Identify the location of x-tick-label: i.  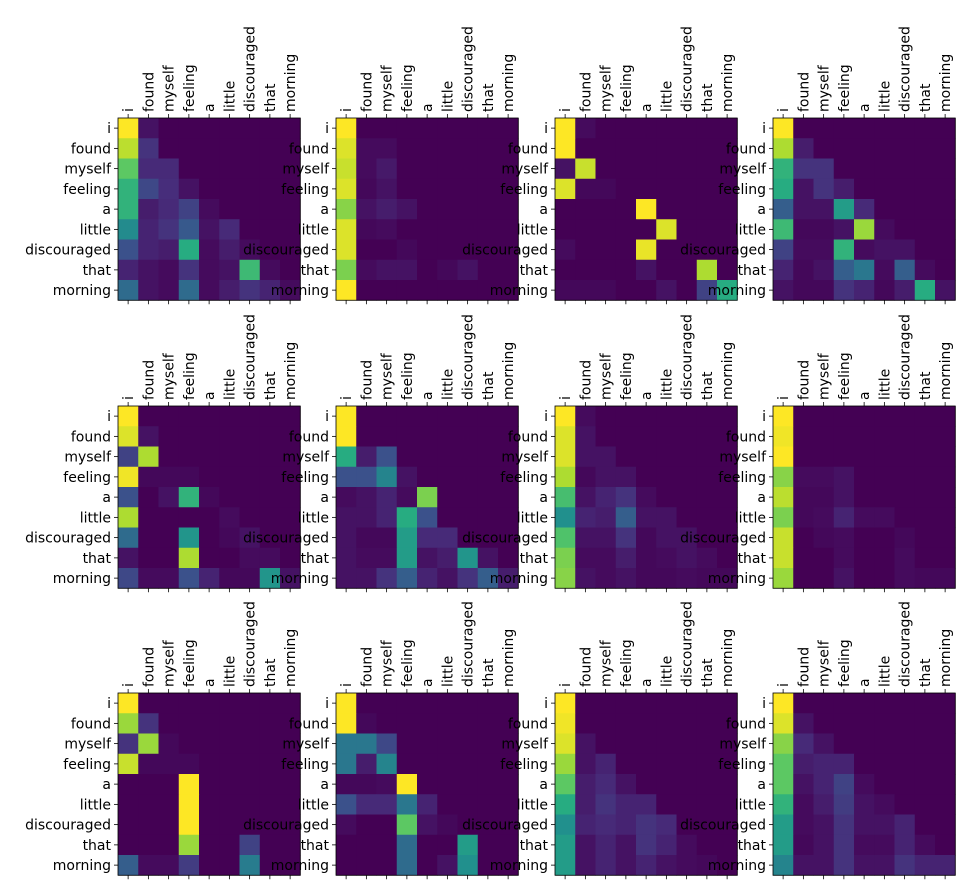
(129, 685).